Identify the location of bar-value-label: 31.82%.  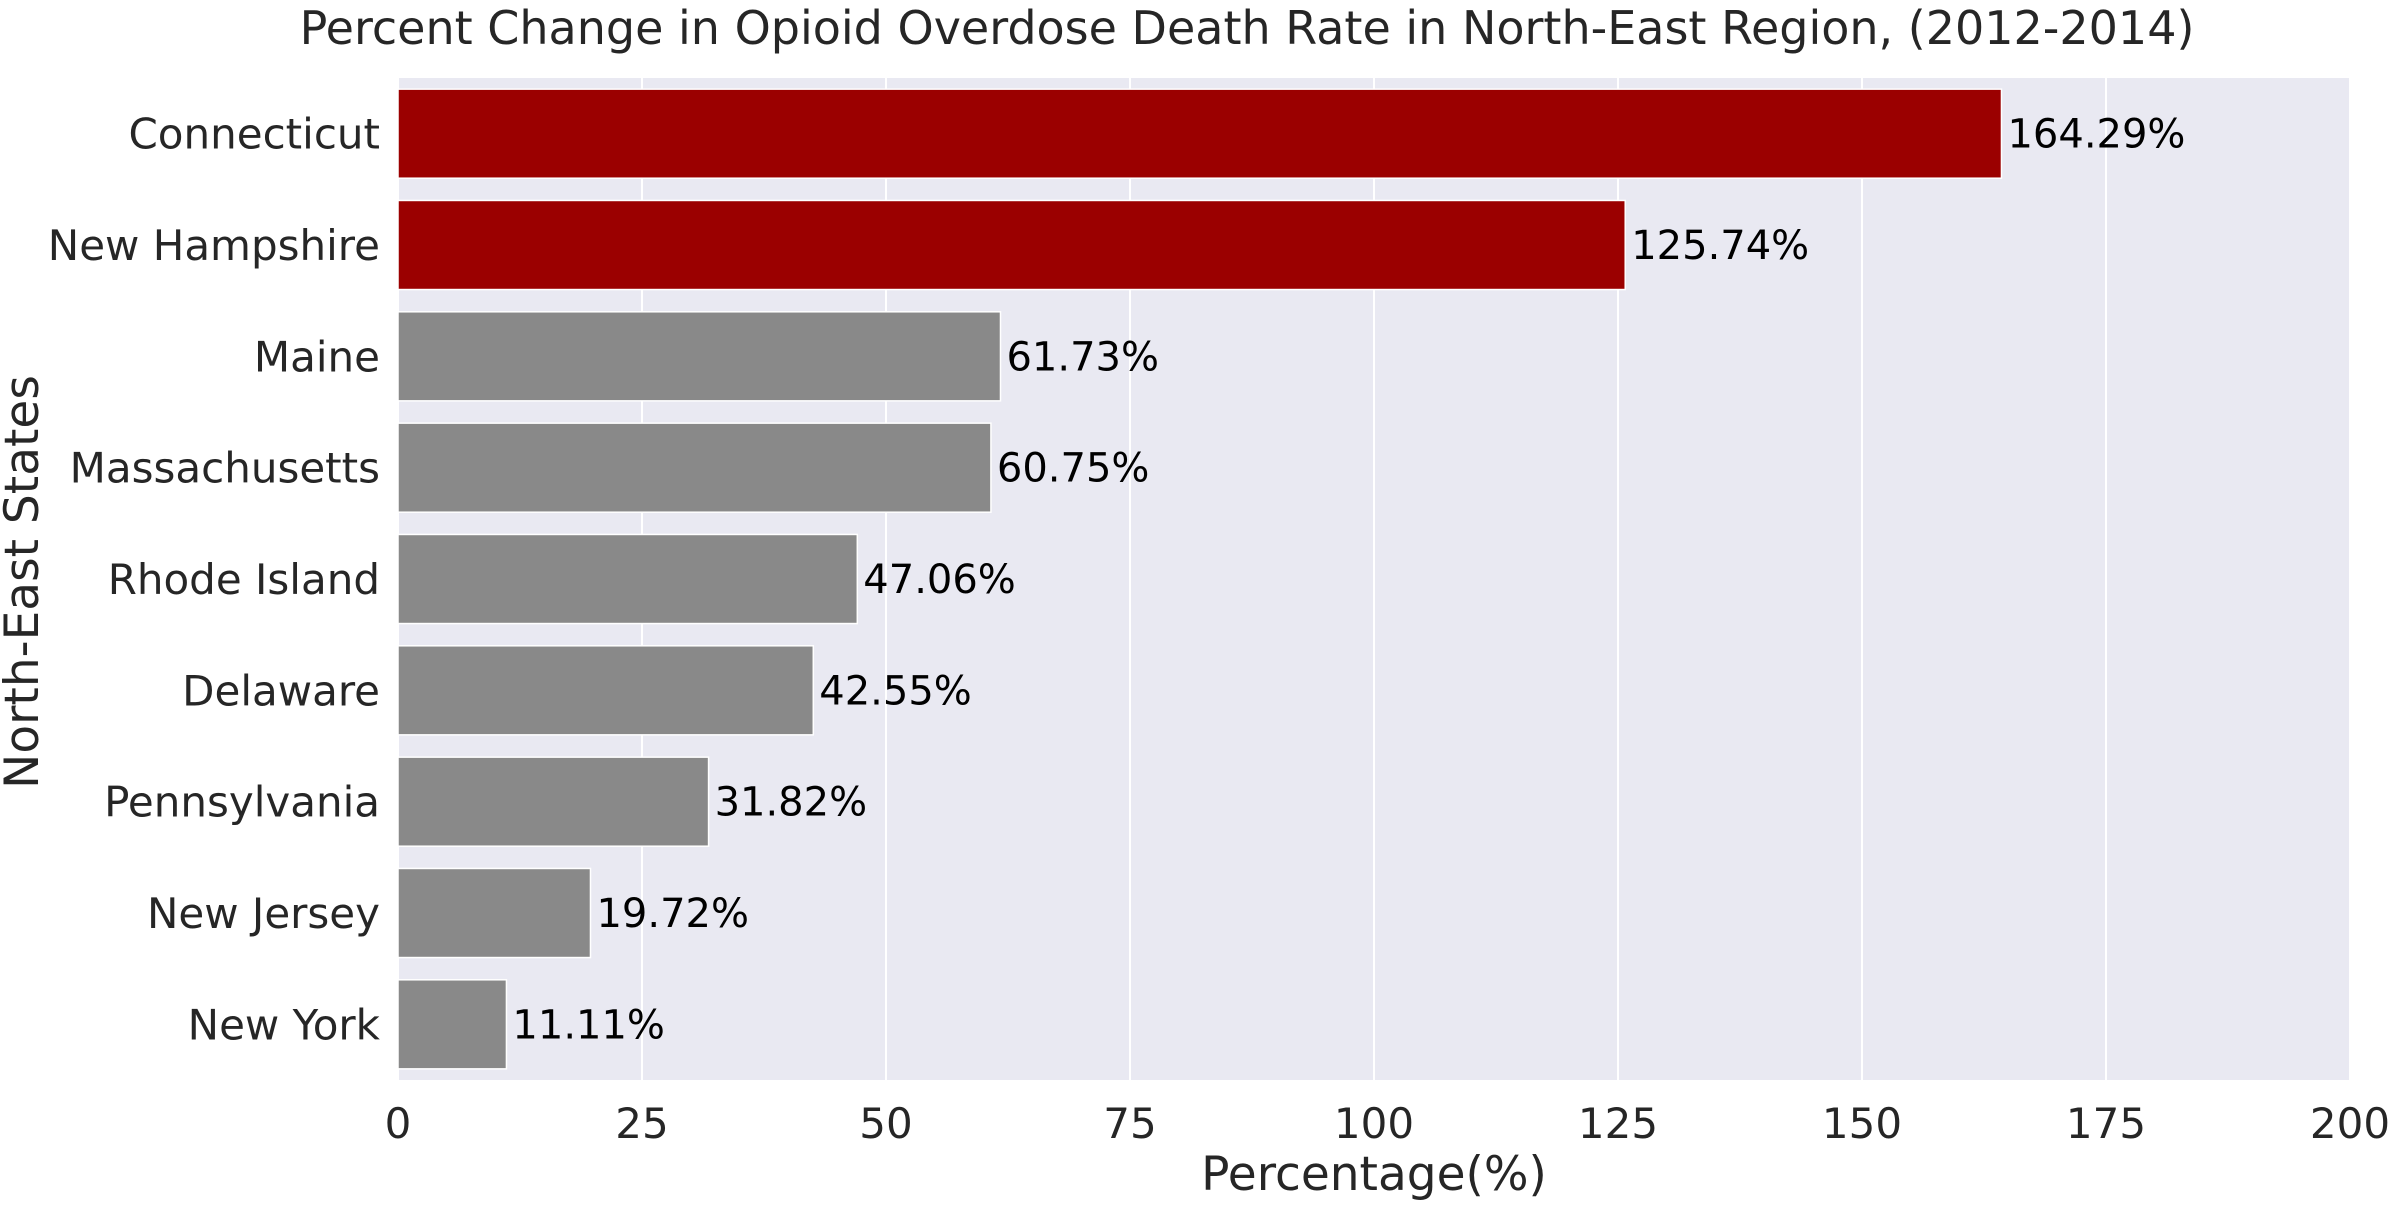
(791, 803).